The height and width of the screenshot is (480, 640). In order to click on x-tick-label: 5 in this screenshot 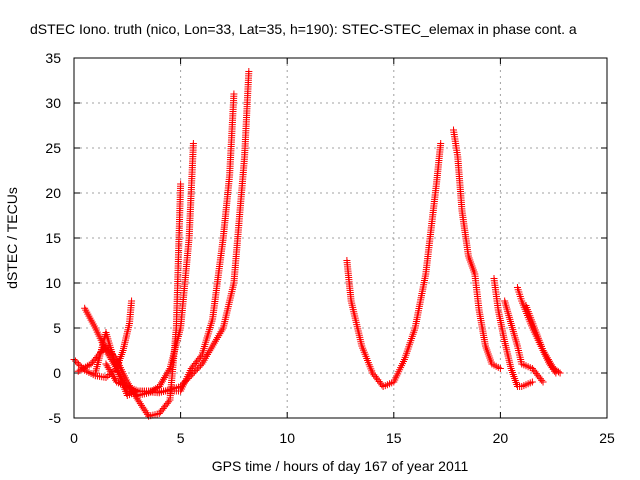, I will do `click(181, 438)`.